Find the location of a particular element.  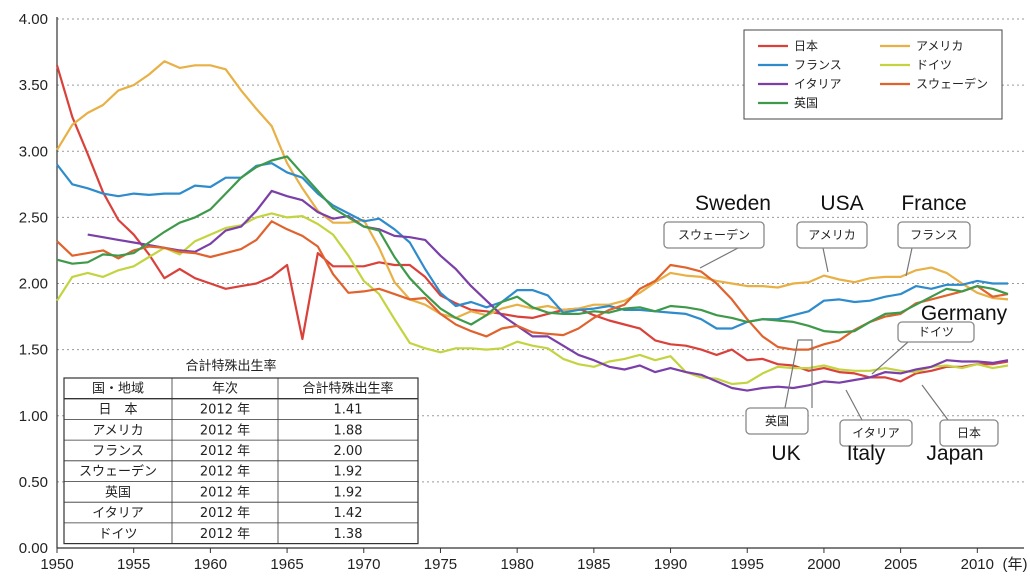

callout-jp-label: 日本 is located at coordinates (969, 433).